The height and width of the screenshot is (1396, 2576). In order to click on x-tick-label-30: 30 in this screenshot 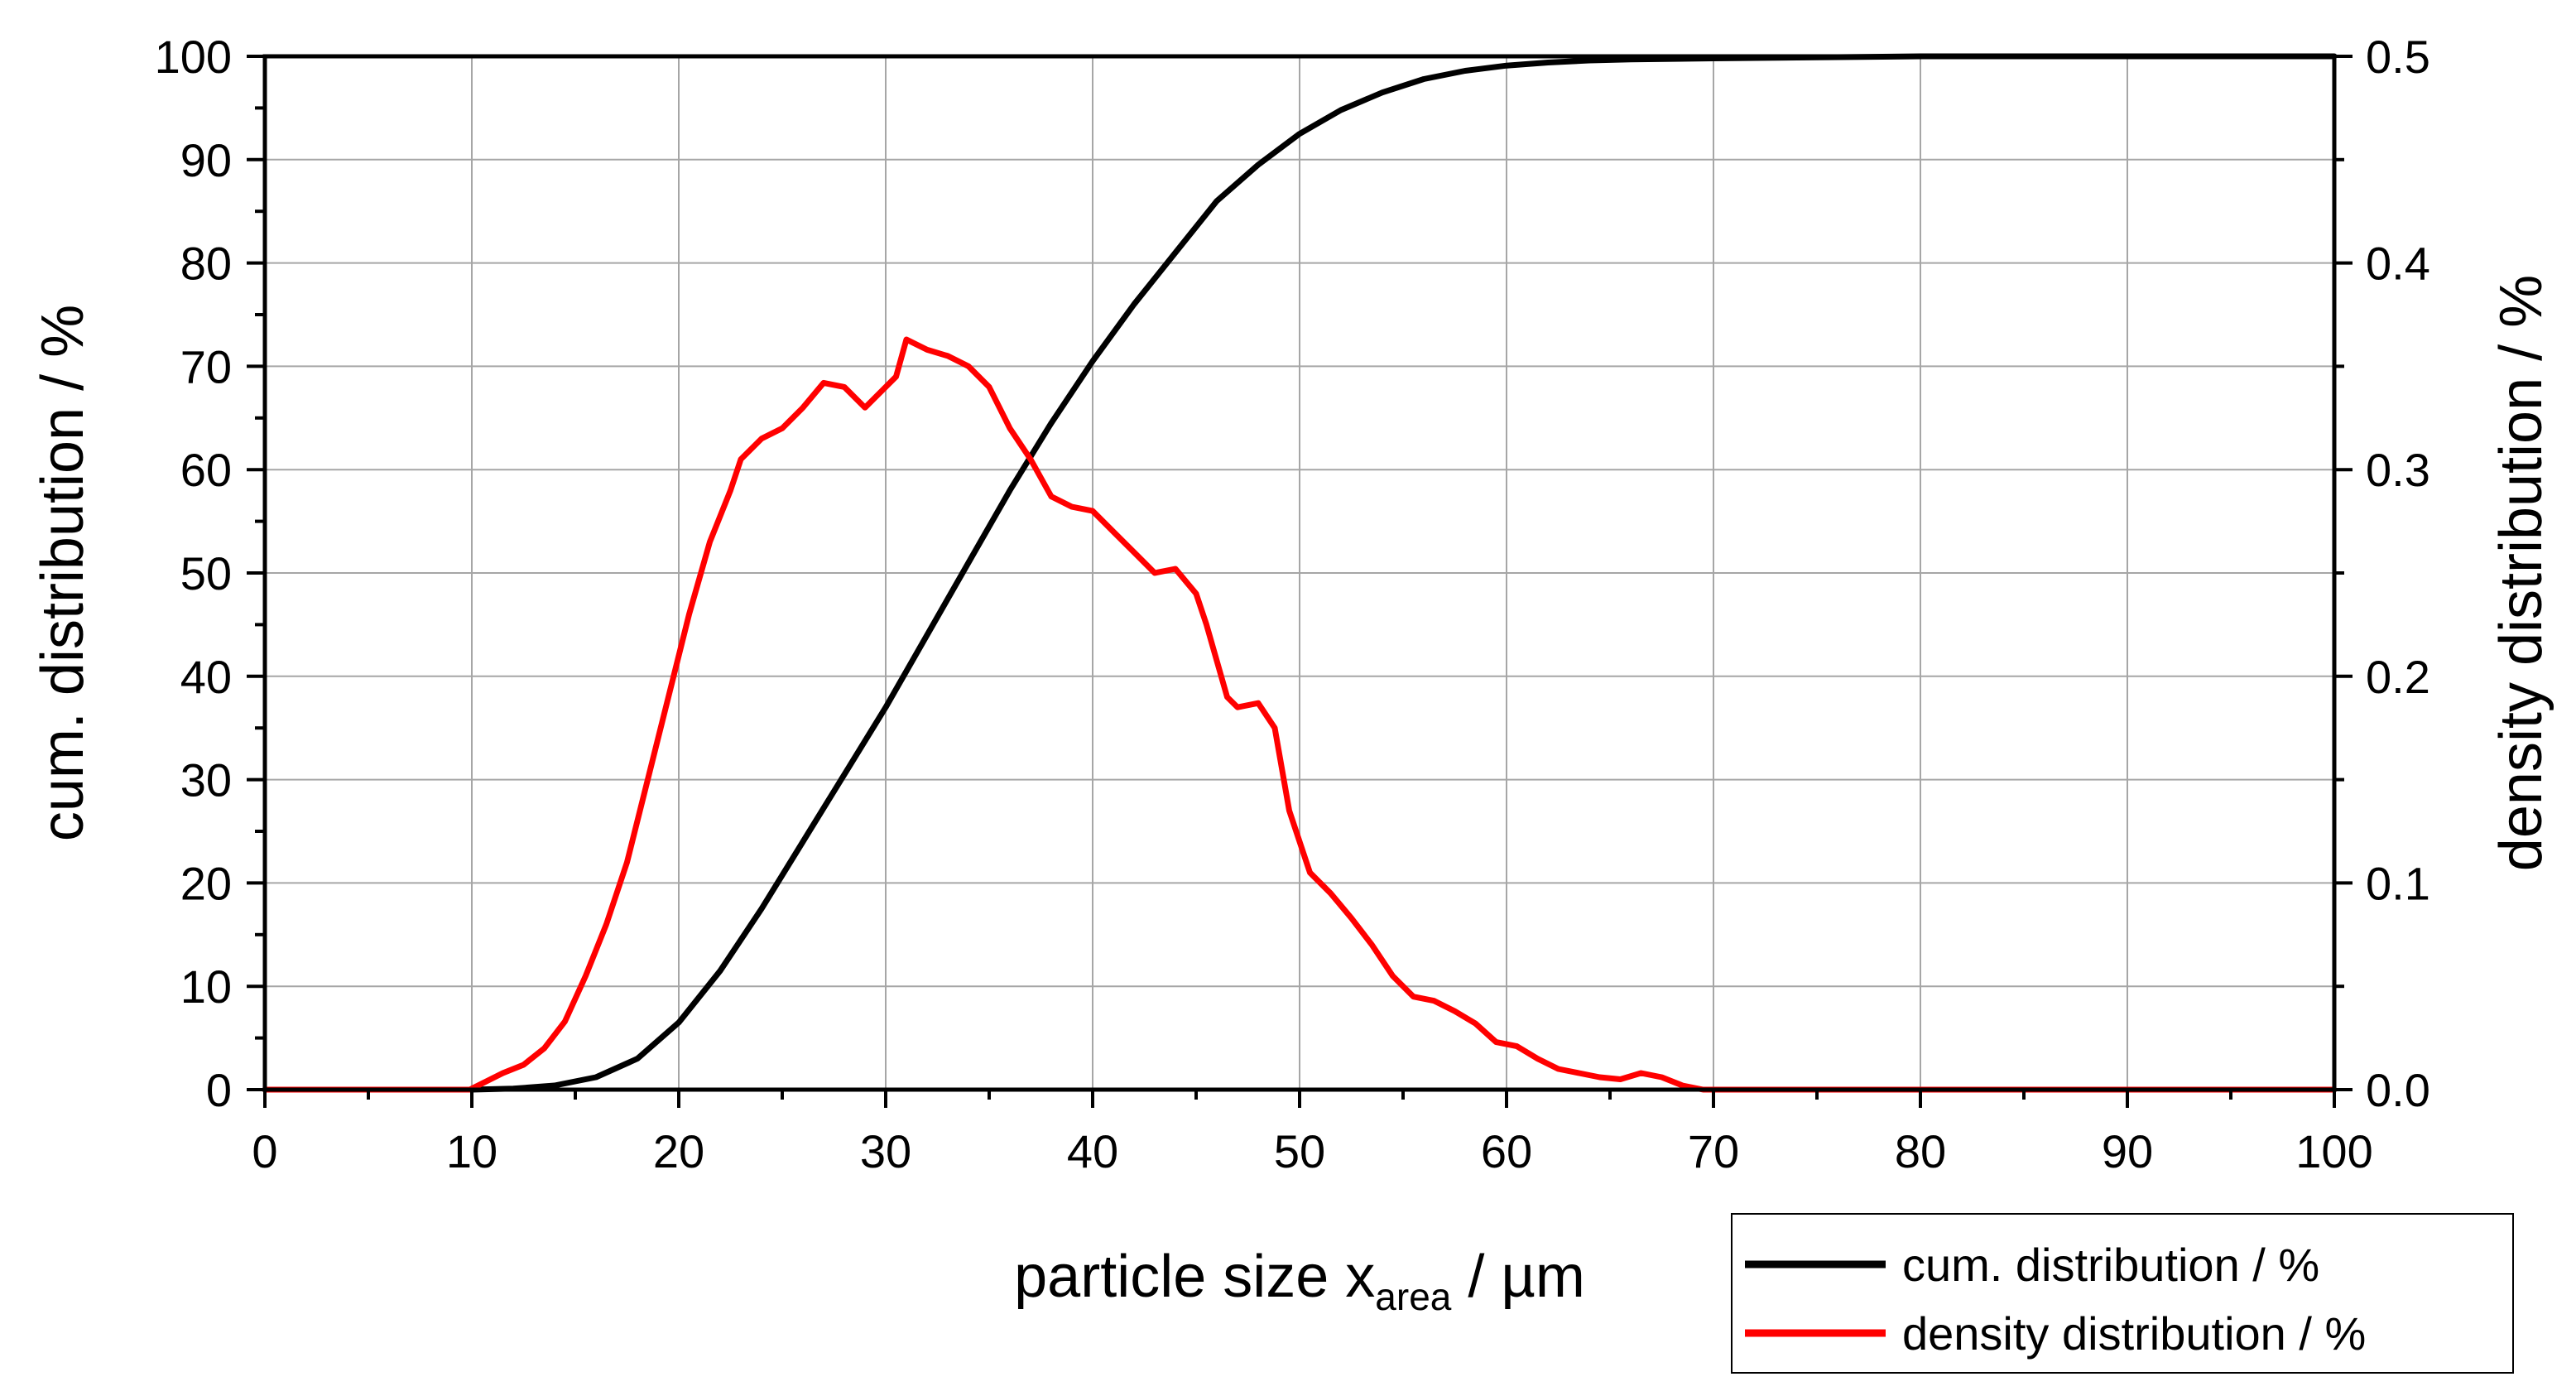, I will do `click(885, 1151)`.